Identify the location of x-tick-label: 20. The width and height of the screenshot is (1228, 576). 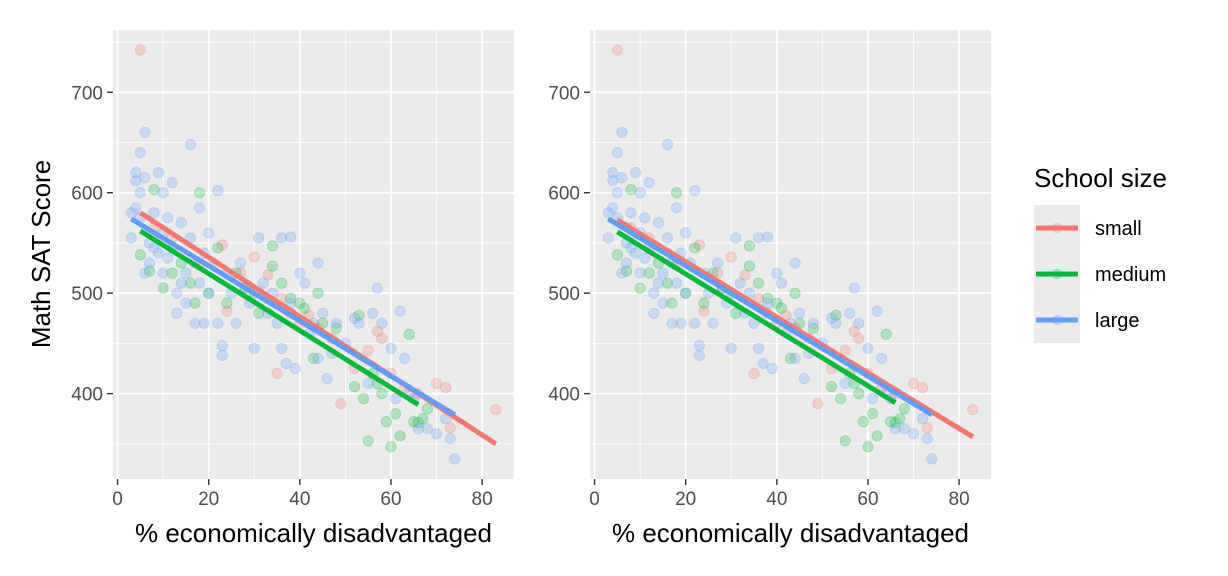
(685, 499).